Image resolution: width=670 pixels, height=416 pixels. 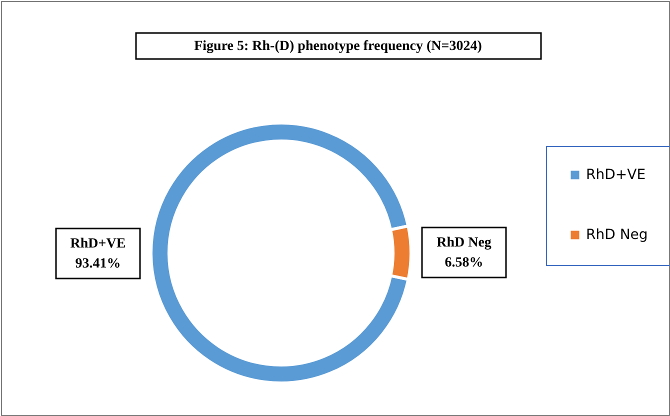 What do you see at coordinates (464, 263) in the screenshot?
I see `data-label: 6.58%` at bounding box center [464, 263].